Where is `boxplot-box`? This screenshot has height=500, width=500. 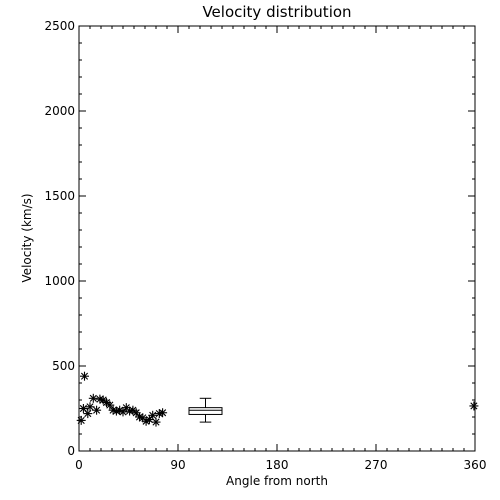
boxplot-box is located at coordinates (205, 411).